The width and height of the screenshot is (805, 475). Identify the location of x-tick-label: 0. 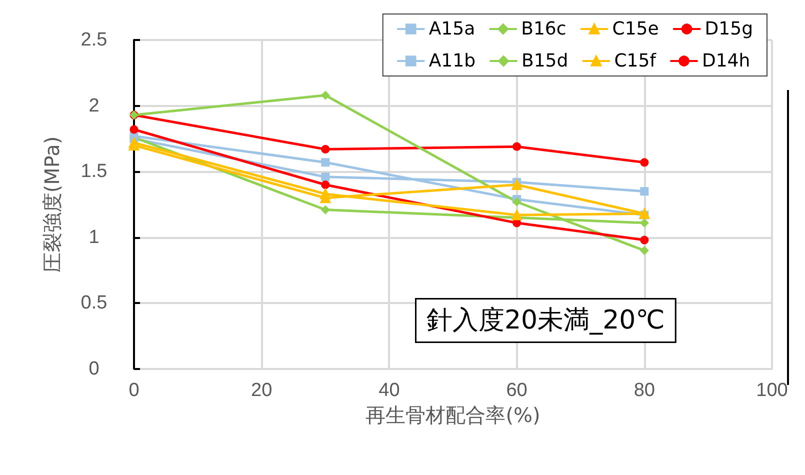
(134, 390).